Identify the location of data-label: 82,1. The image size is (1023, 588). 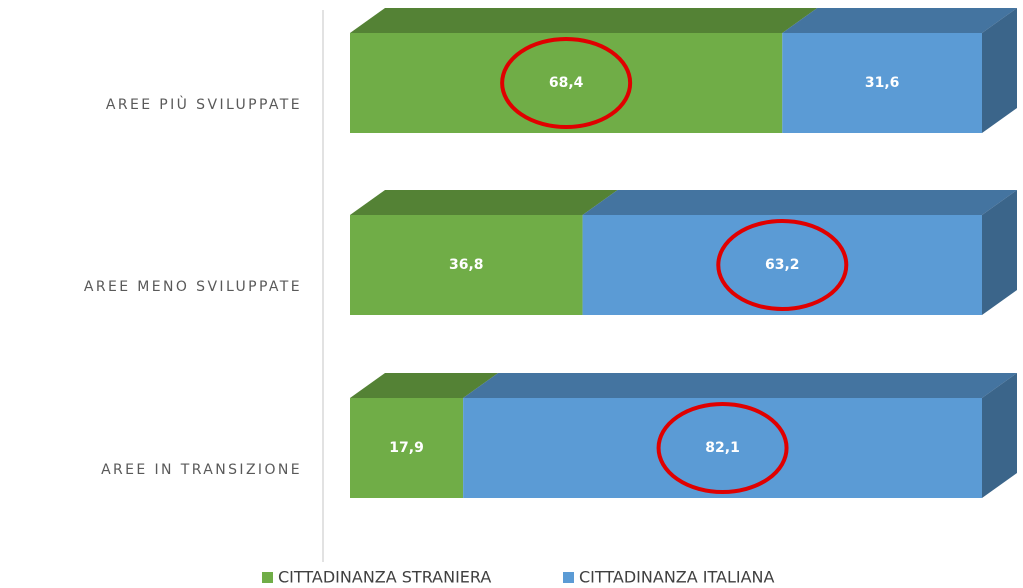
(722, 448).